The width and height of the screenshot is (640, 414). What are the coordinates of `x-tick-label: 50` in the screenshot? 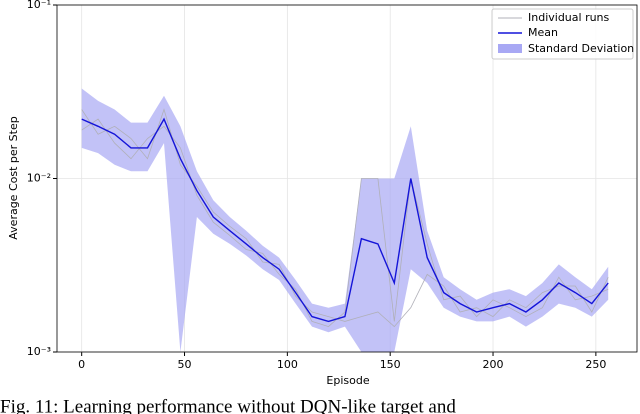 It's located at (185, 364).